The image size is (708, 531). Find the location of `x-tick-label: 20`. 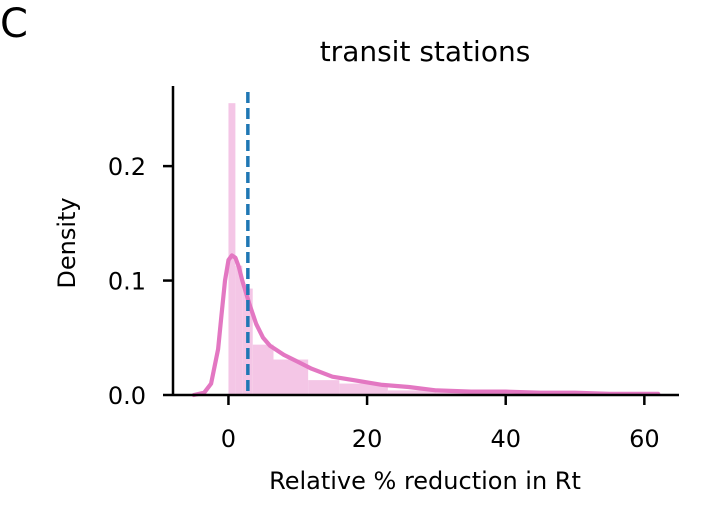

x-tick-label: 20 is located at coordinates (367, 439).